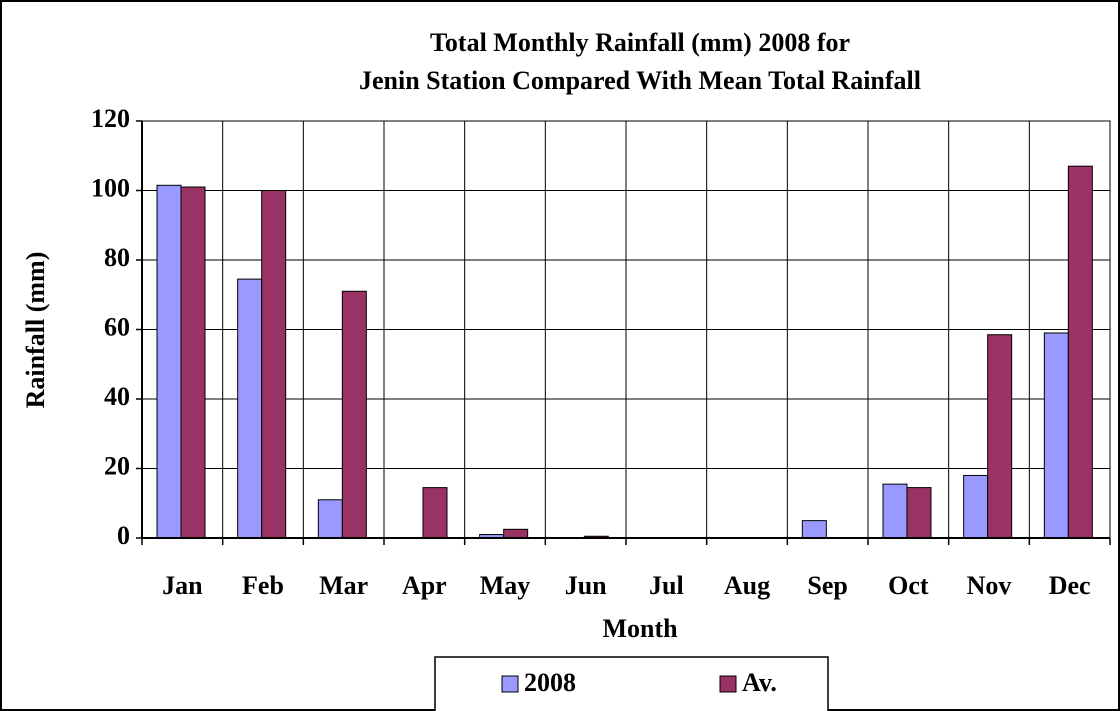 The width and height of the screenshot is (1120, 711). Describe the element at coordinates (117, 326) in the screenshot. I see `y-tick-label: 60` at that location.